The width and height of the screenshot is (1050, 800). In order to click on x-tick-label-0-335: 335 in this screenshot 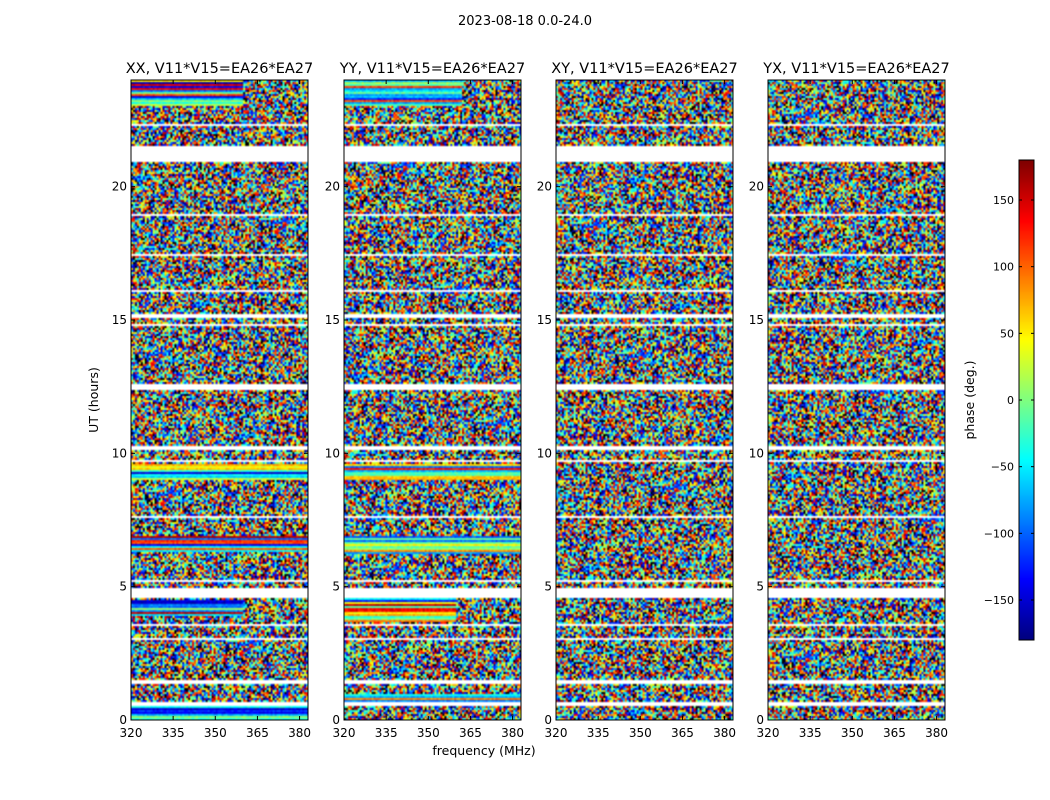, I will do `click(173, 733)`.